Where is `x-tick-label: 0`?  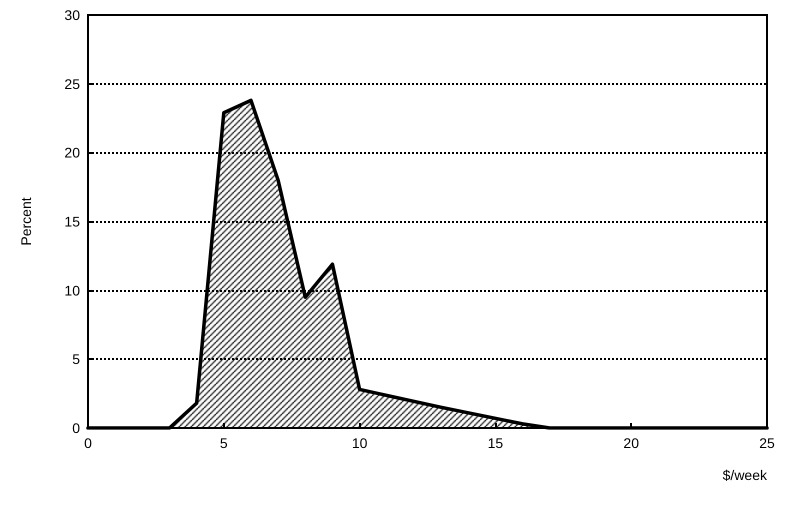
x-tick-label: 0 is located at coordinates (88, 443).